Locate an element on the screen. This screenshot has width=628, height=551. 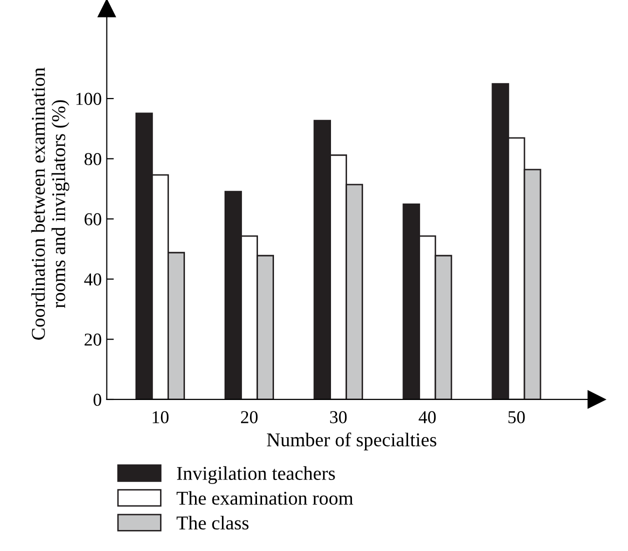
y-tick-label: 80 is located at coordinates (93, 159).